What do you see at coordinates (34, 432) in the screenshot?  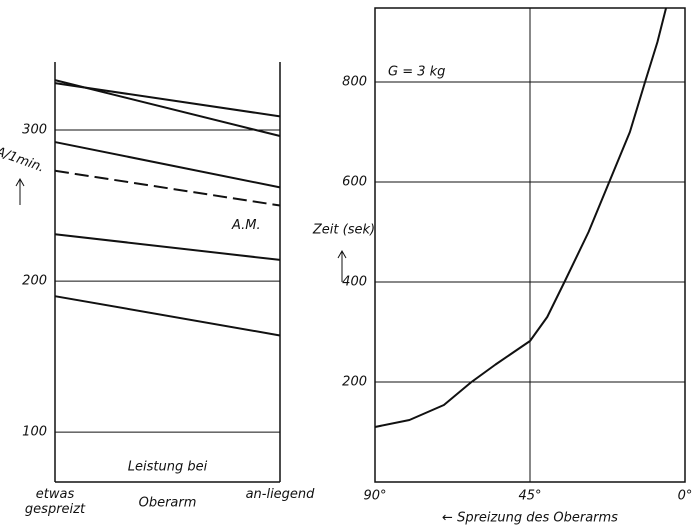 I see `y-tick-label: 100` at bounding box center [34, 432].